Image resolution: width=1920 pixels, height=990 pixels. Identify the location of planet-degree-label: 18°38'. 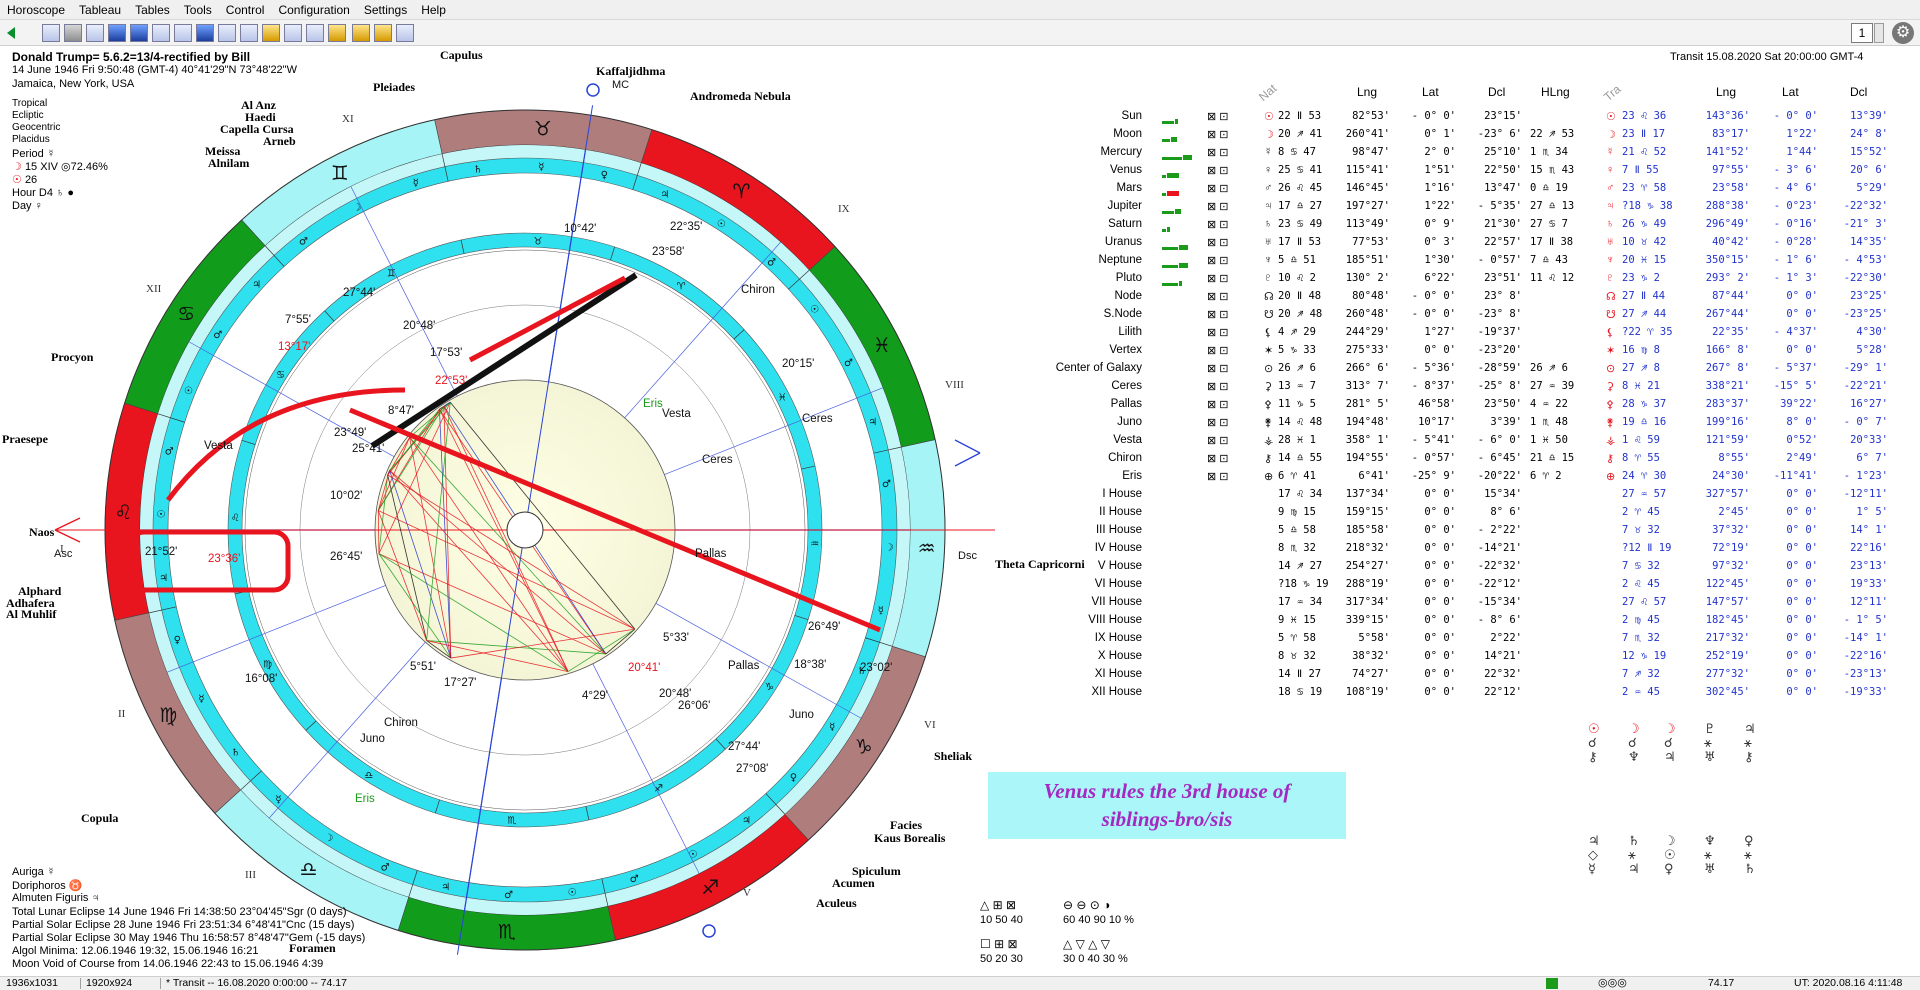
(810, 665).